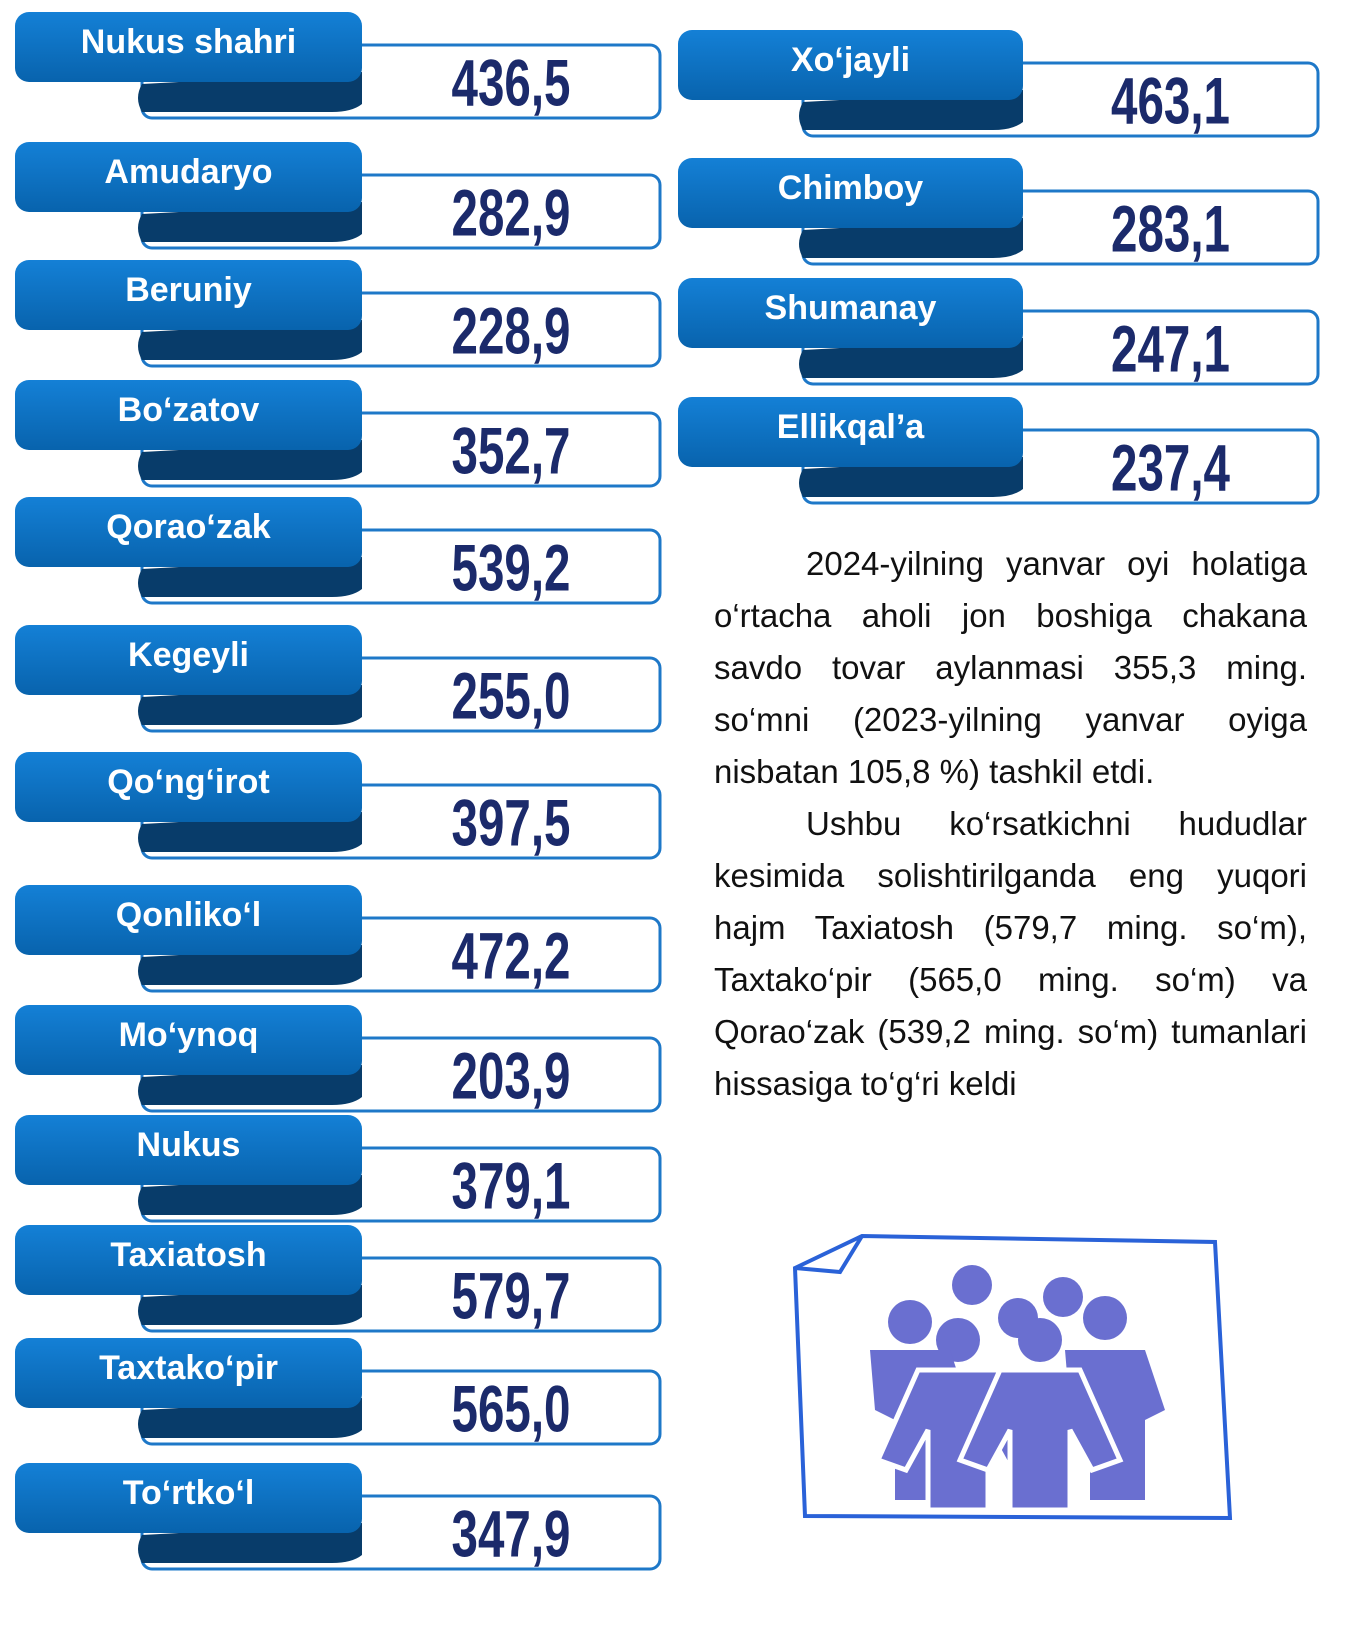 This screenshot has height=1631, width=1371. Describe the element at coordinates (511, 213) in the screenshot. I see `region-value: 282,9` at that location.